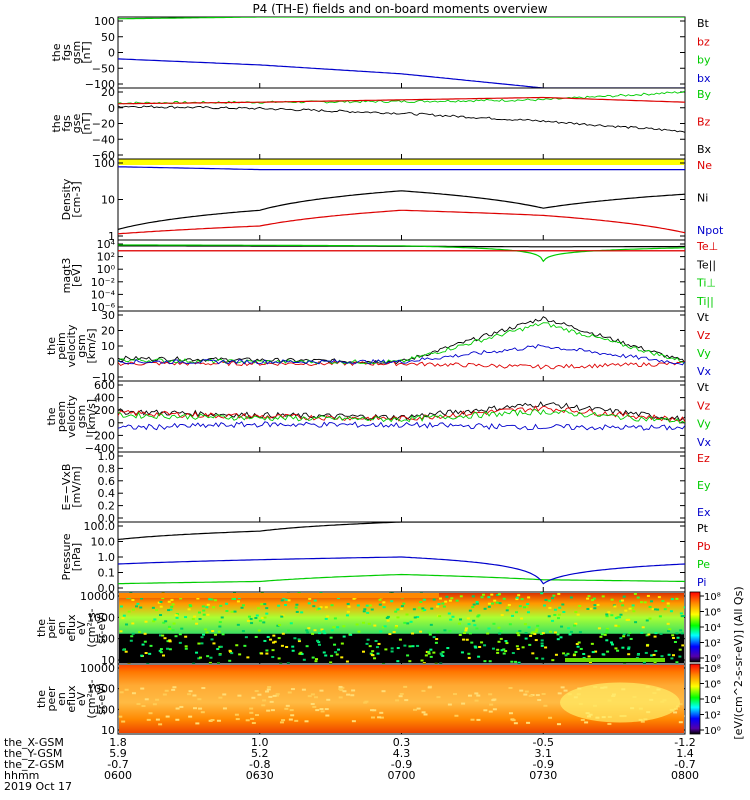  Describe the element at coordinates (34, 742) in the screenshot. I see `x-axis-row-label: the_X-GSM` at that location.